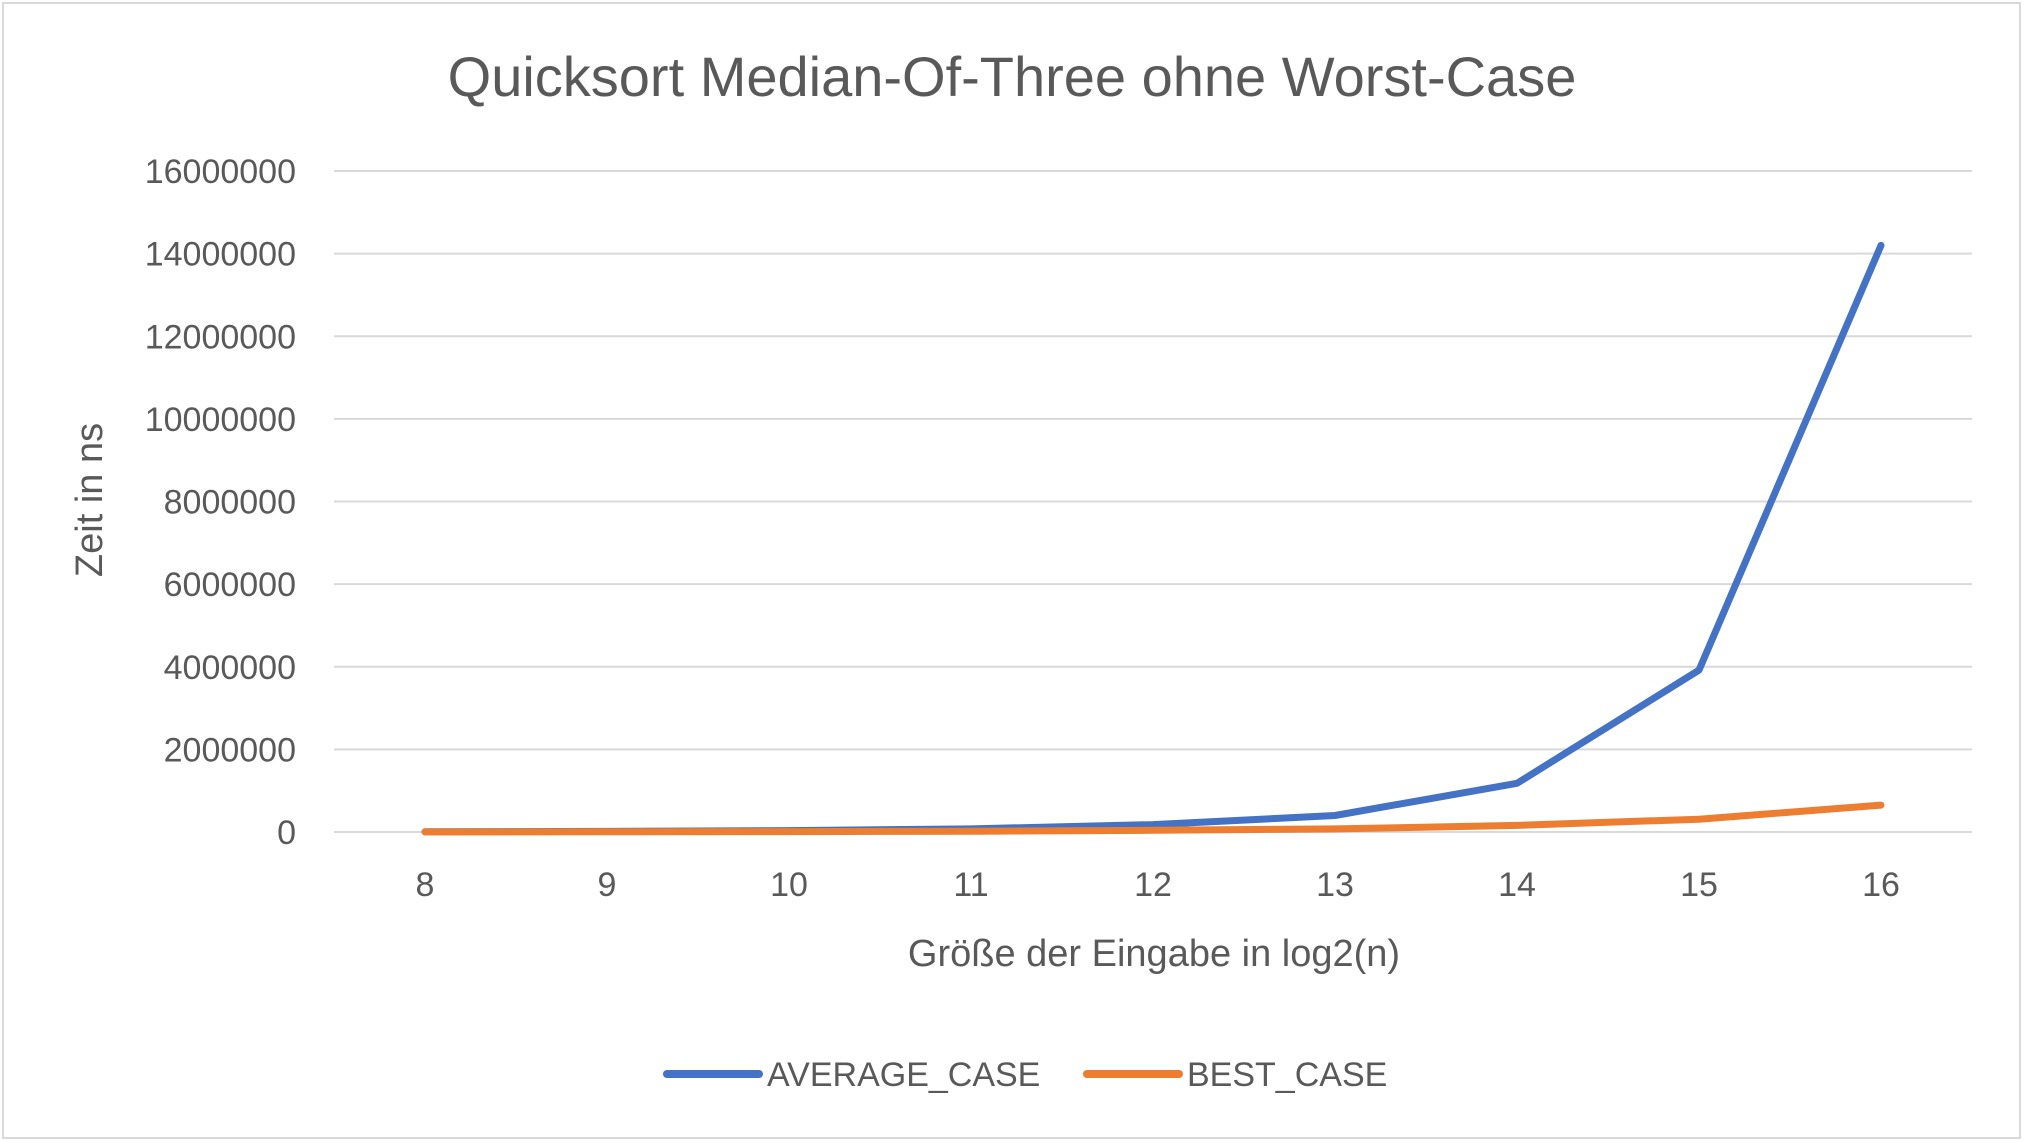  Describe the element at coordinates (220, 172) in the screenshot. I see `y-tick-label: 16000000` at that location.